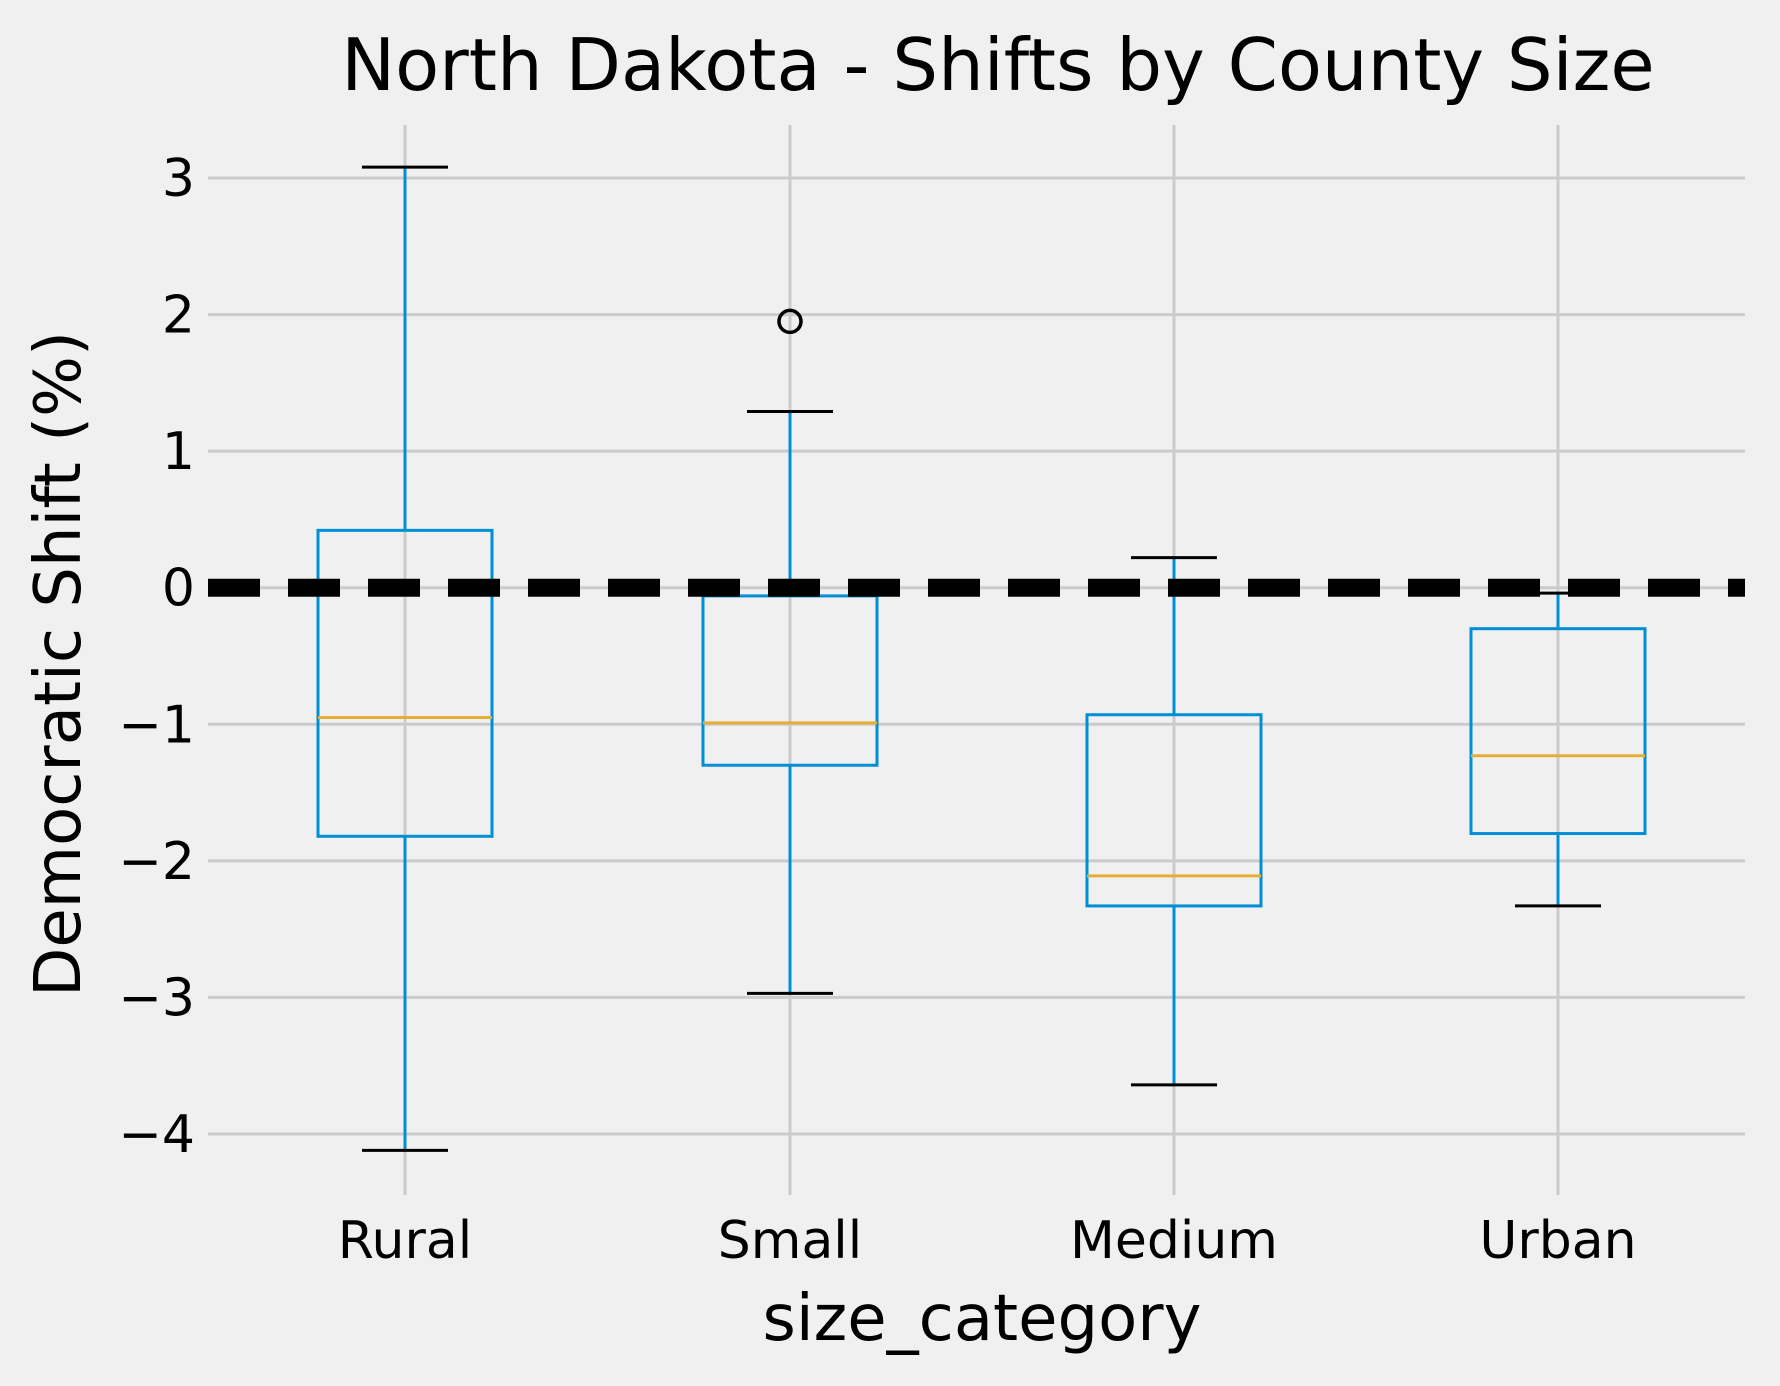 The width and height of the screenshot is (1780, 1386). Describe the element at coordinates (178, 316) in the screenshot. I see `y-tick-label: 2` at that location.